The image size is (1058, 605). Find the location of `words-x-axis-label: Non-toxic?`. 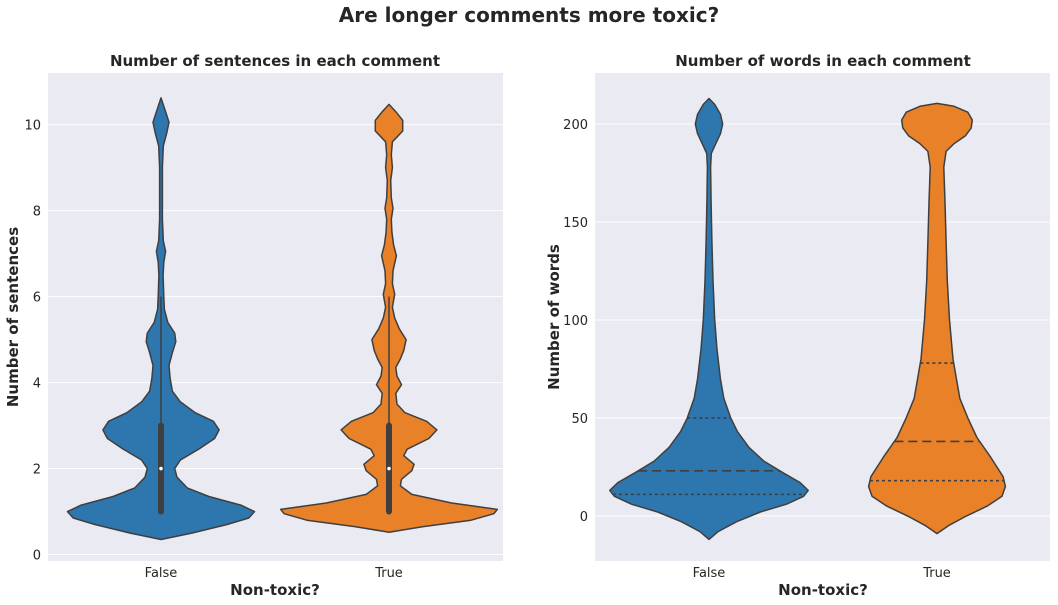

words-x-axis-label: Non-toxic? is located at coordinates (823, 590).